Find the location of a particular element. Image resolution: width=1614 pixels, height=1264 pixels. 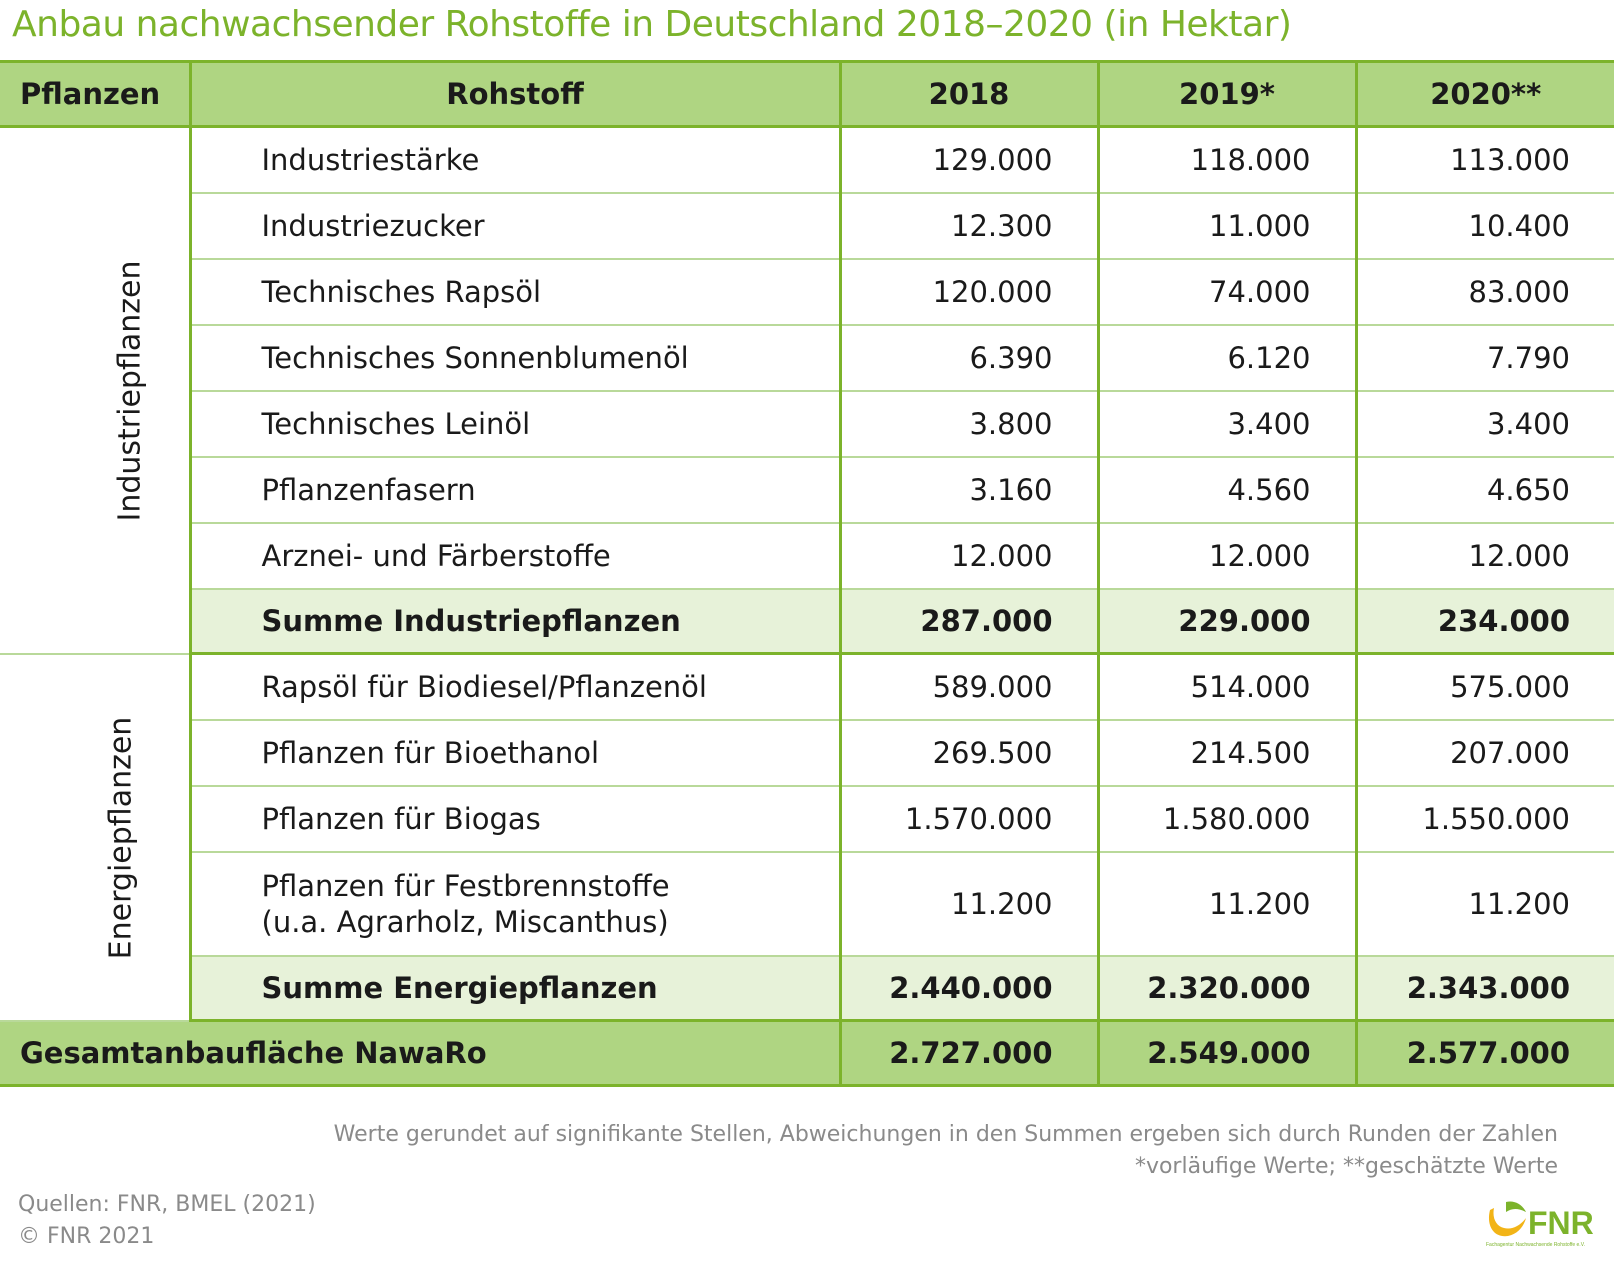

cell-2020: 207.000 is located at coordinates (1484, 753).